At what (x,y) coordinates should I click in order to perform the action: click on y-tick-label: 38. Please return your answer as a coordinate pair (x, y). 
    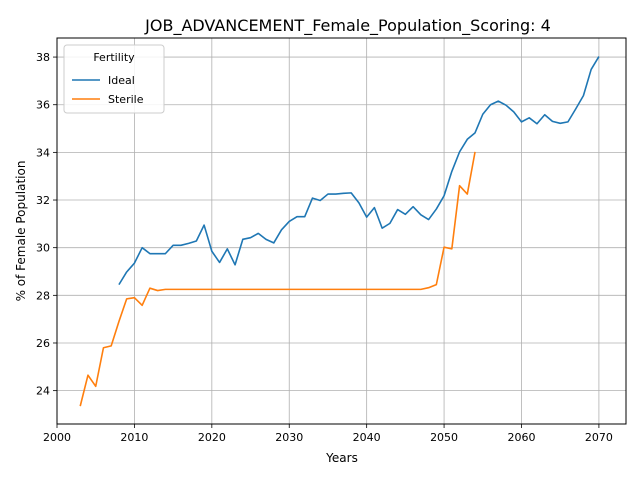
    Looking at the image, I should click on (43, 57).